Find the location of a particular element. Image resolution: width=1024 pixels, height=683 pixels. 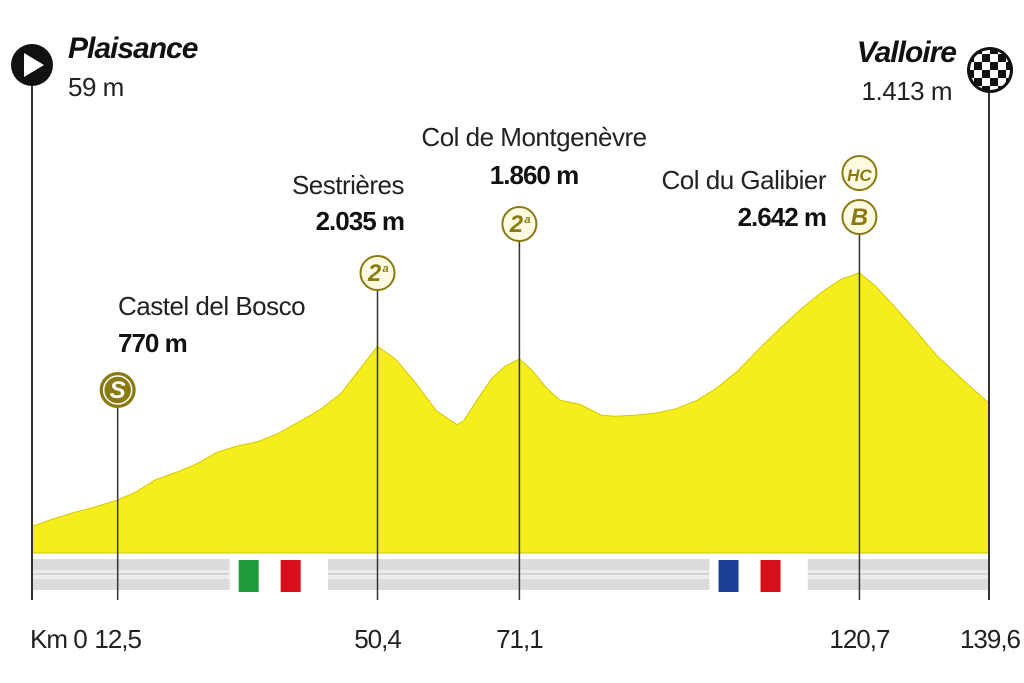

climb-name-col-du-galibier: Col du Galibier is located at coordinates (744, 180).